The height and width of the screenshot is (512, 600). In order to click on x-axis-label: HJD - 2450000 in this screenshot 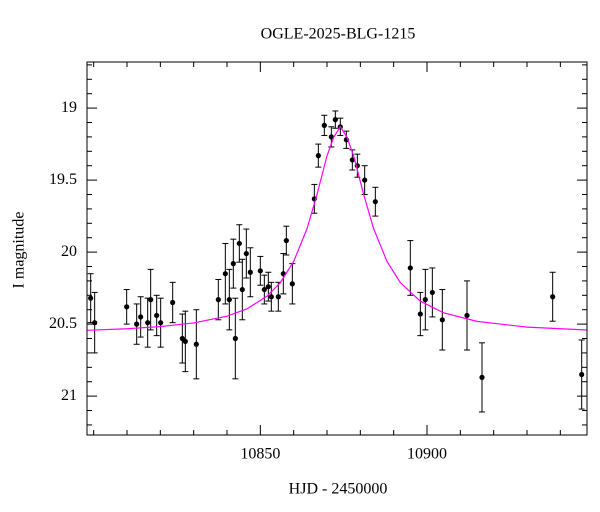, I will do `click(338, 489)`.